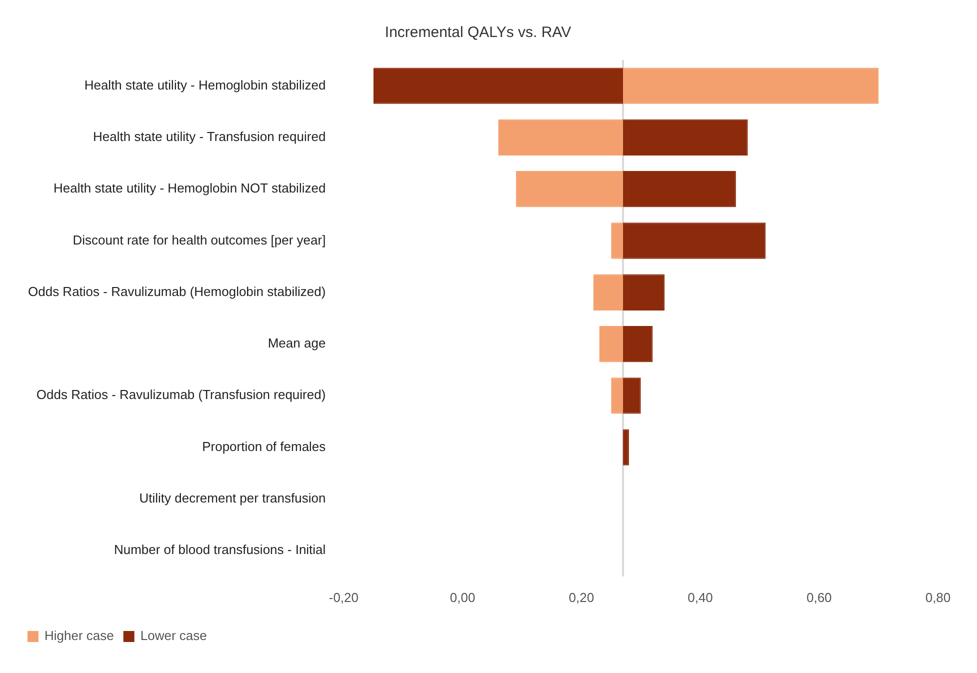 The image size is (977, 673). Describe the element at coordinates (173, 636) in the screenshot. I see `legend-label: Lower case` at that location.